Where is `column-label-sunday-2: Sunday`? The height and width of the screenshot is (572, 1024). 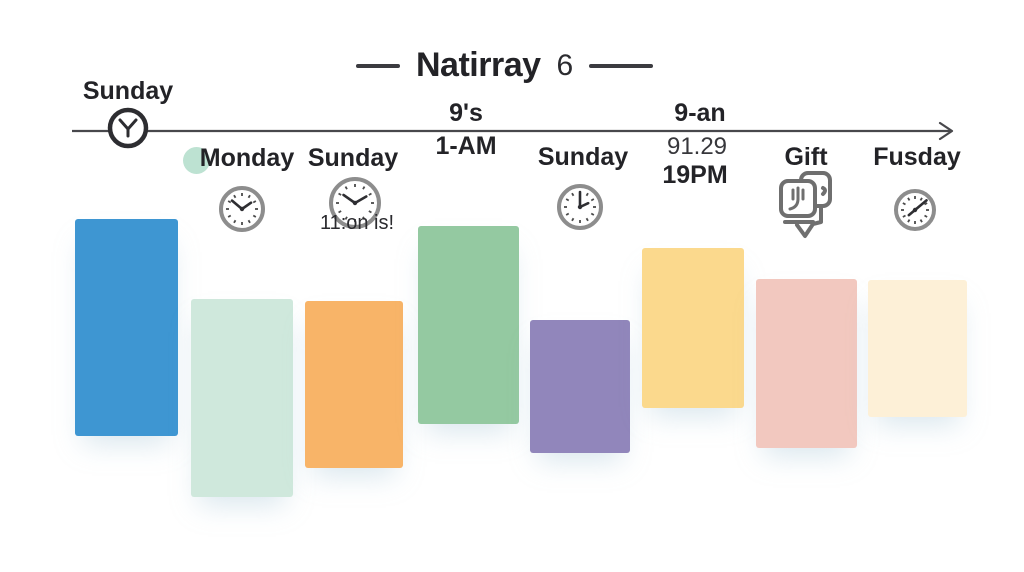 column-label-sunday-2: Sunday is located at coordinates (353, 158).